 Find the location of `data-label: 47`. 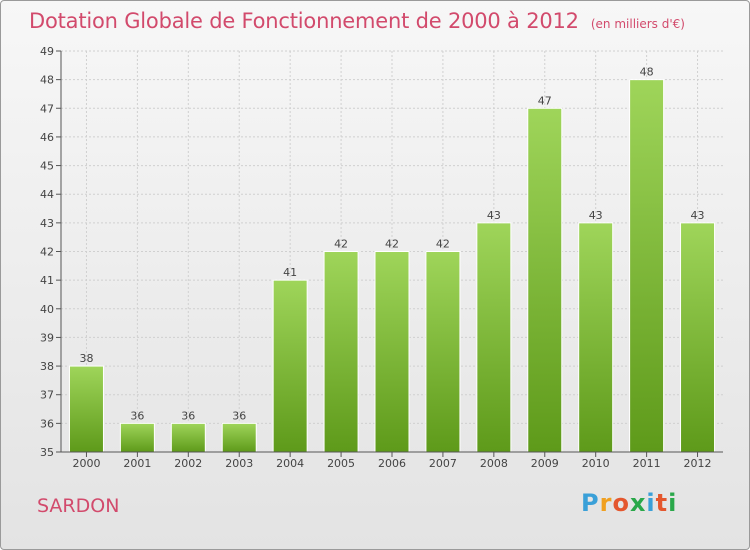

data-label: 47 is located at coordinates (545, 100).